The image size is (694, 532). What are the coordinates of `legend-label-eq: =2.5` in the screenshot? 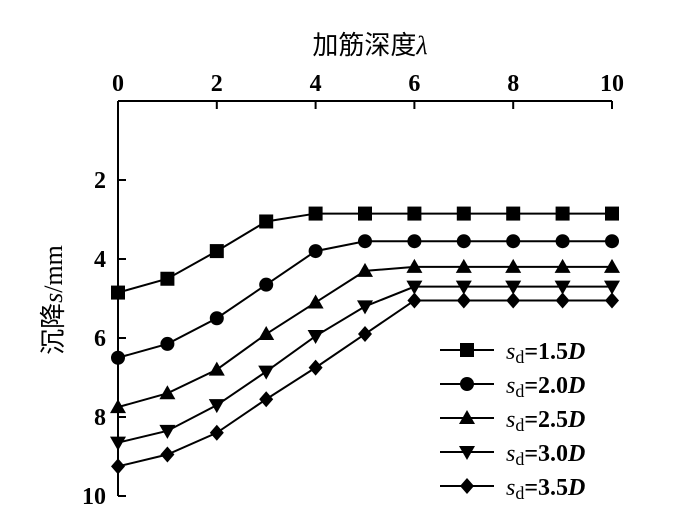 It's located at (546, 420).